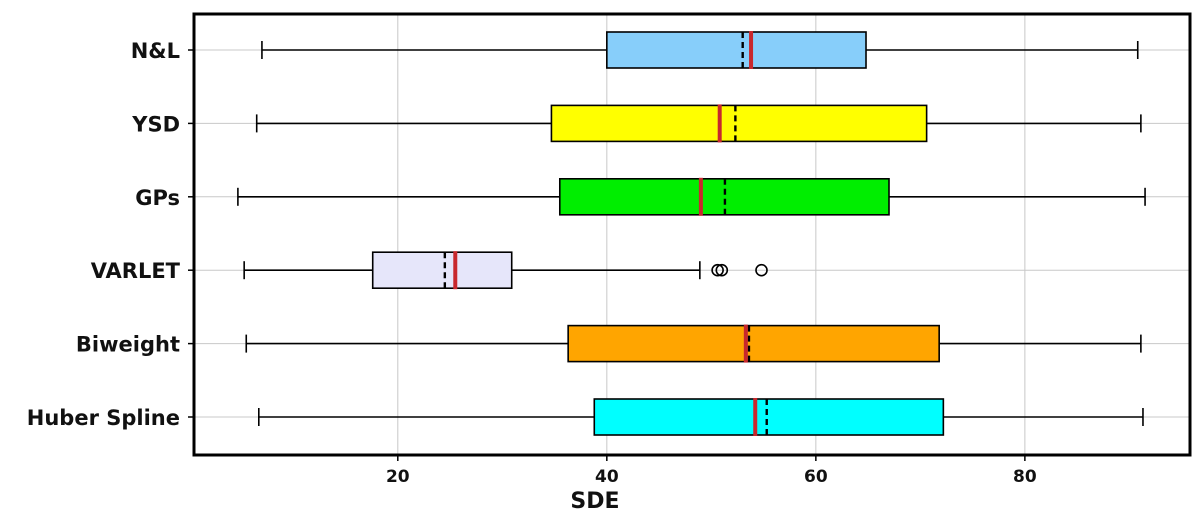  What do you see at coordinates (155, 124) in the screenshot?
I see `category-label: YSD` at bounding box center [155, 124].